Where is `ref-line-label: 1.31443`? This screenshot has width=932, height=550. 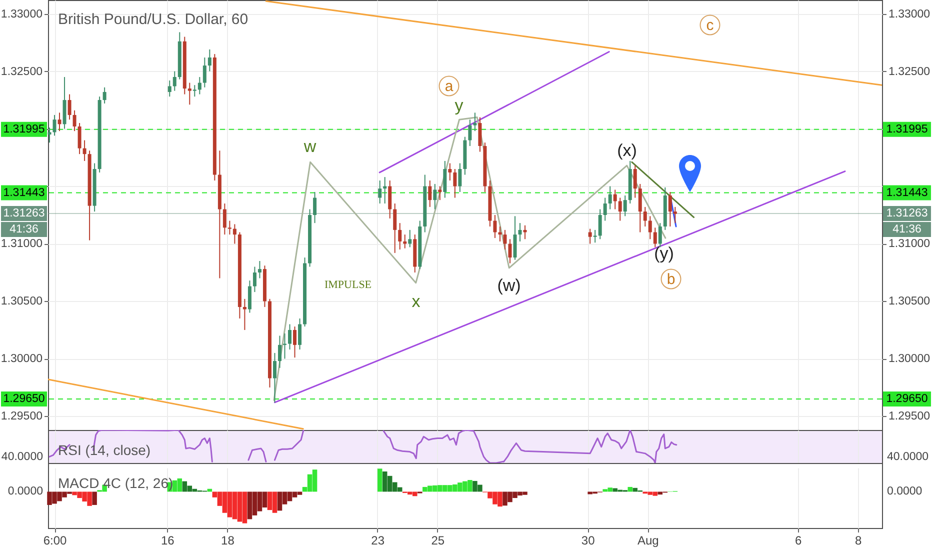
ref-line-label: 1.31443 is located at coordinates (24, 192).